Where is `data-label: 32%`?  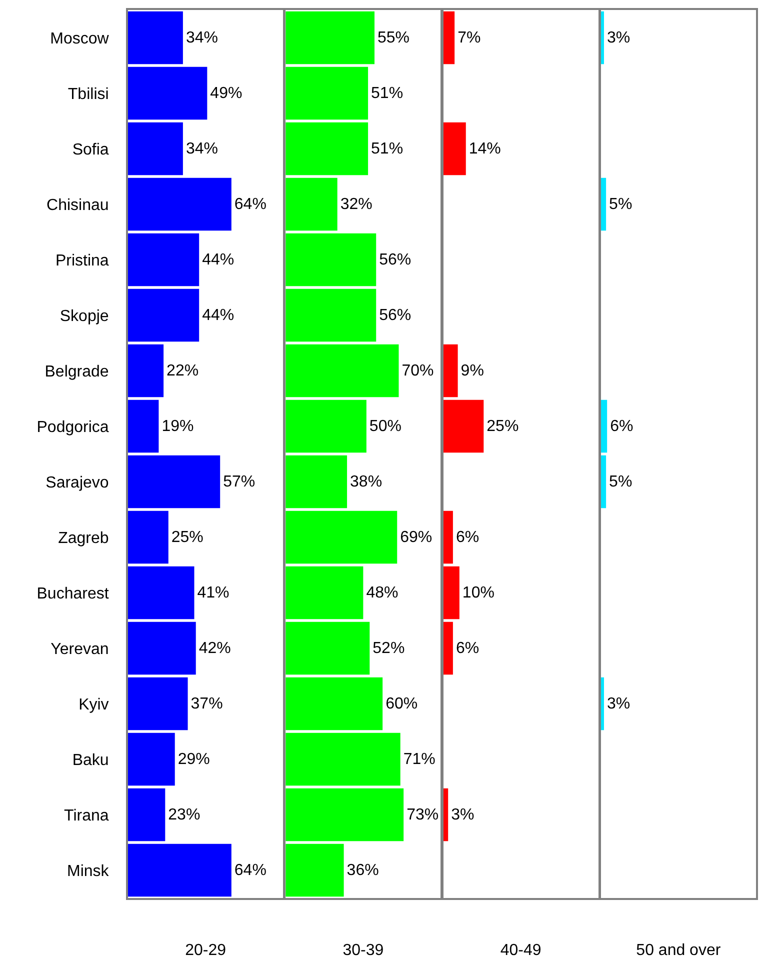
data-label: 32% is located at coordinates (356, 204).